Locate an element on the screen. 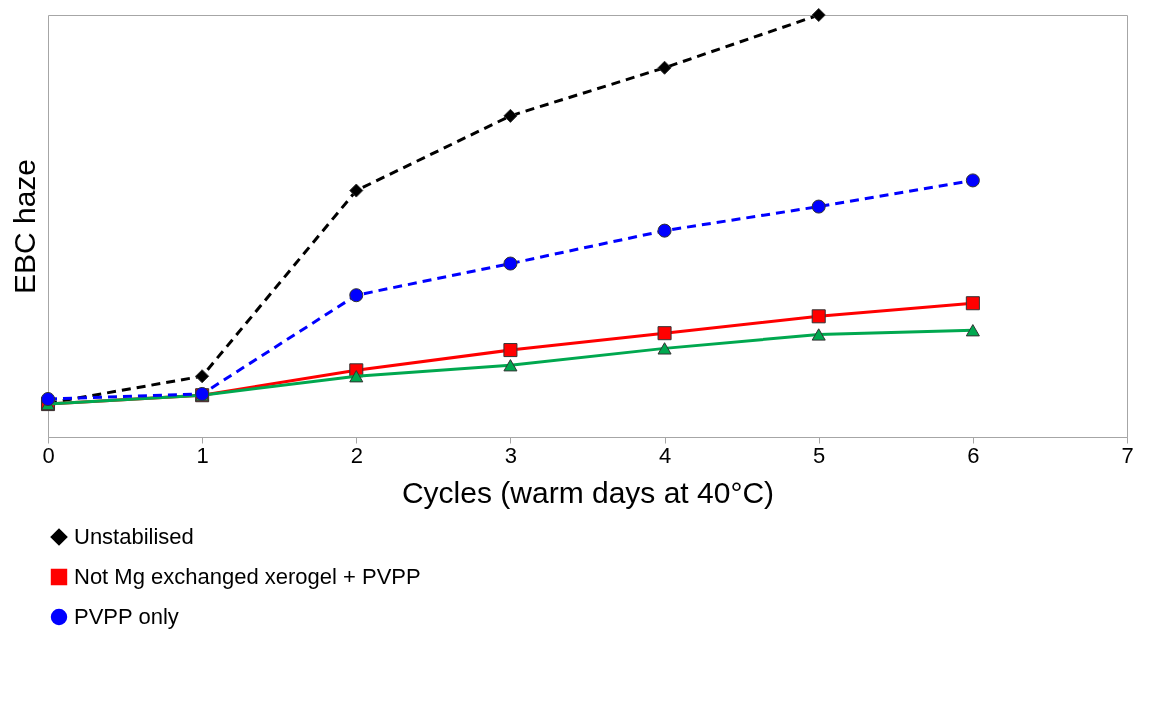  legend-label: PVPP only is located at coordinates (126, 616).